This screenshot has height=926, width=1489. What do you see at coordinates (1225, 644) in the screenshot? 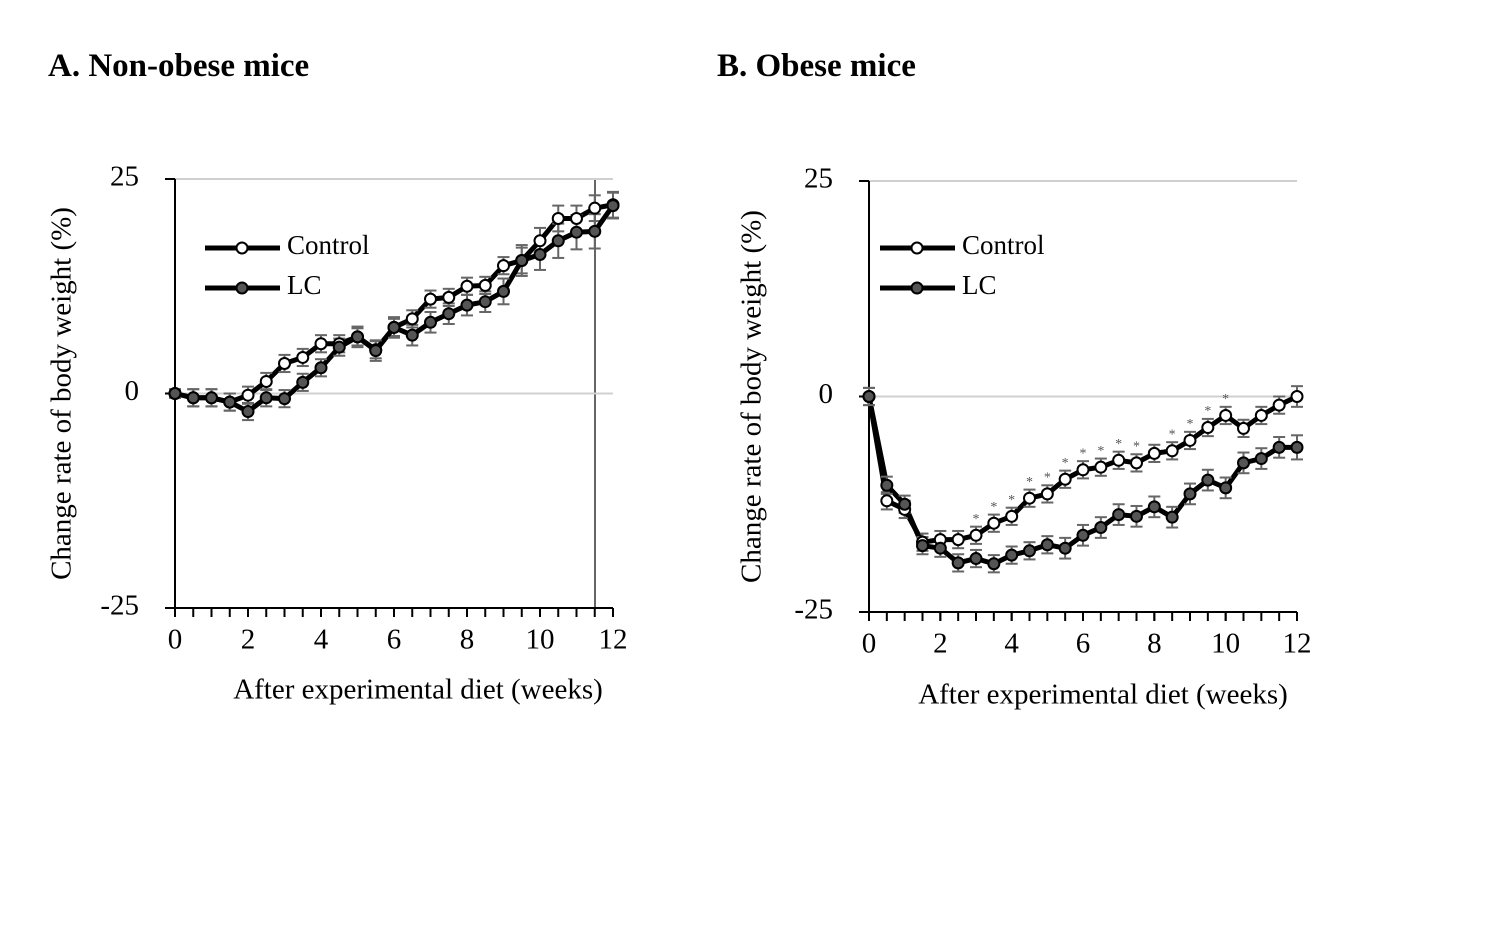
I see `x-tick-label: 10` at bounding box center [1225, 644].